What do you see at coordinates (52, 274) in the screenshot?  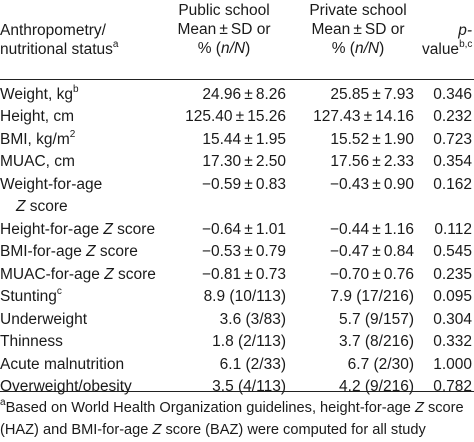 I see `row-label-text: MUAC-for-age` at bounding box center [52, 274].